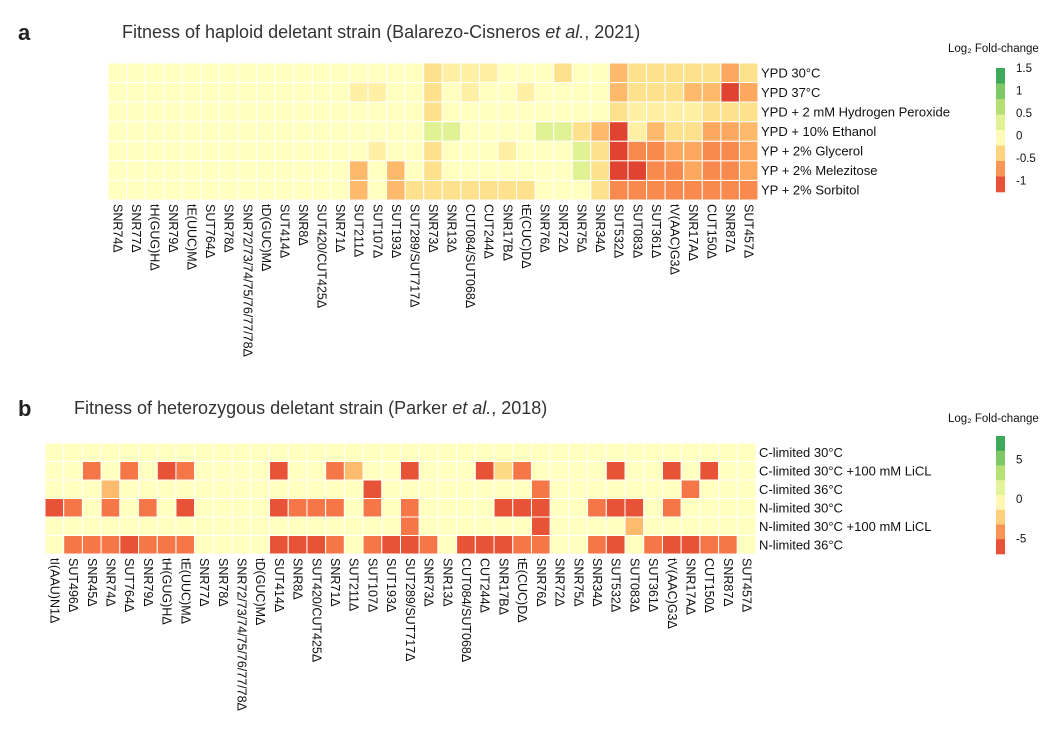 The width and height of the screenshot is (1059, 747). I want to click on column-label: SNR17AΔ, so click(691, 586).